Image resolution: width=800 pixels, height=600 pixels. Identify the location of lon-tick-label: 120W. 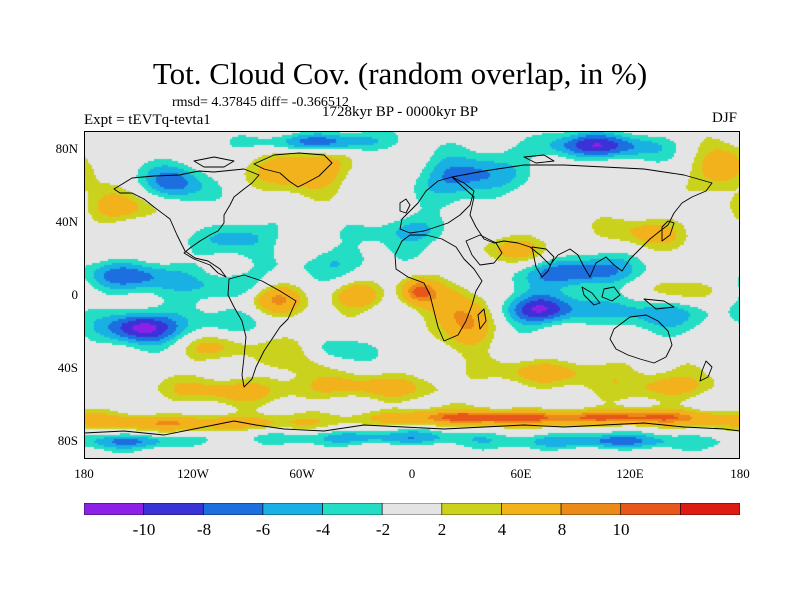
(193, 473).